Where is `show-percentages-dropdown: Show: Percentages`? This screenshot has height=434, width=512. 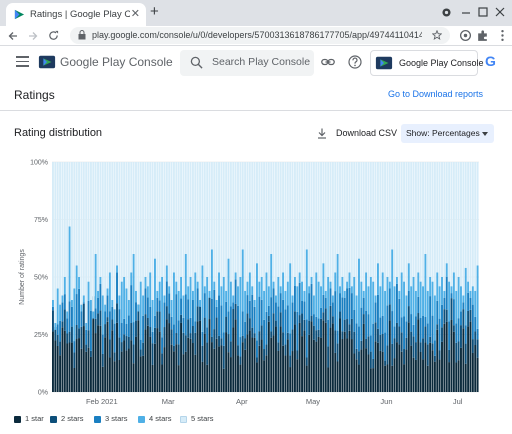
show-percentages-dropdown: Show: Percentages is located at coordinates (447, 133).